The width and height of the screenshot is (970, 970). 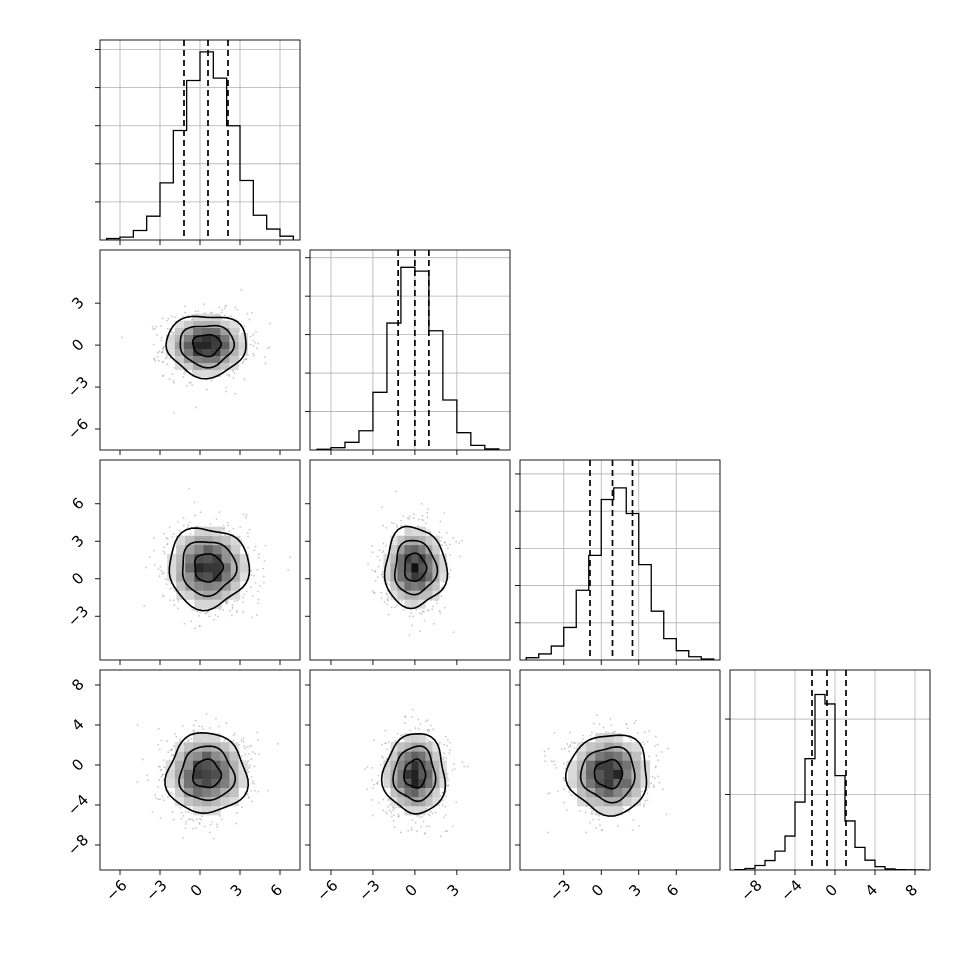 What do you see at coordinates (206, 347) in the screenshot?
I see `contour-line` at bounding box center [206, 347].